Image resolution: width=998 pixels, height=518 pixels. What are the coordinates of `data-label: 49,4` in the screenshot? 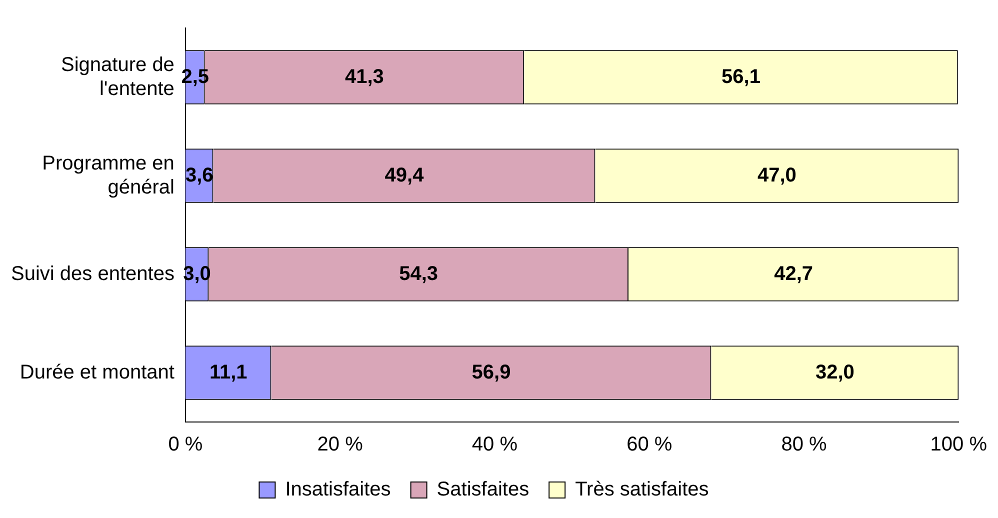 It's located at (404, 175).